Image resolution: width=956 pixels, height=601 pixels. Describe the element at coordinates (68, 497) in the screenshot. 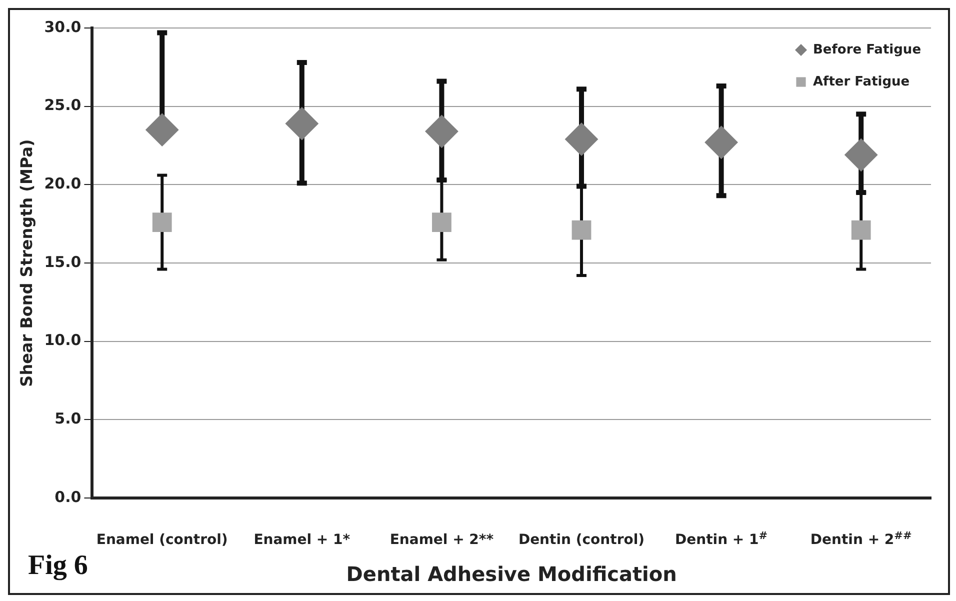

I see `y-tick-label: 0.0` at that location.